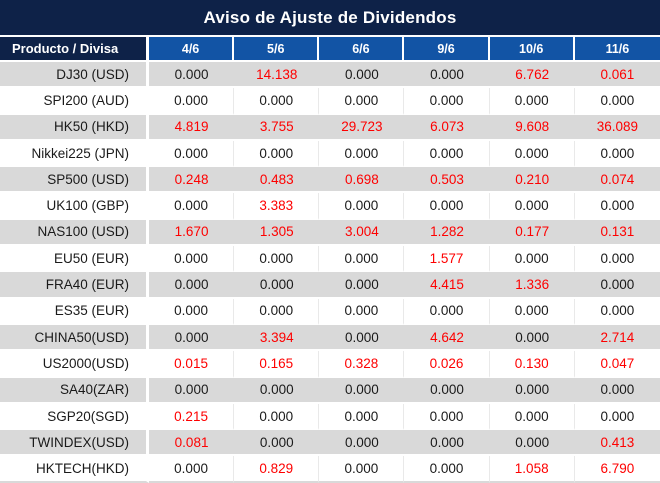 Image resolution: width=660 pixels, height=483 pixels. Describe the element at coordinates (74, 259) in the screenshot. I see `product-cell: EU50 (EUR)` at that location.